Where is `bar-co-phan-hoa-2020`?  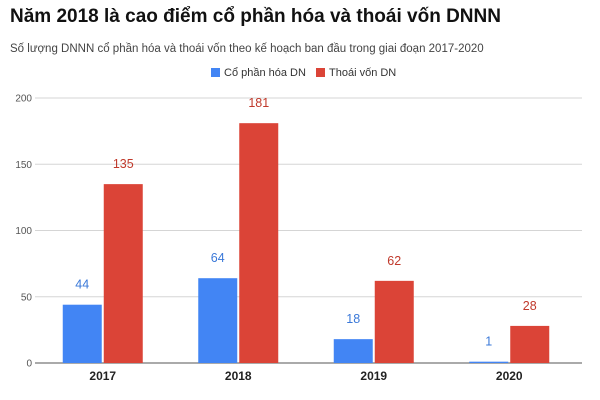 bar-co-phan-hoa-2020 is located at coordinates (489, 362).